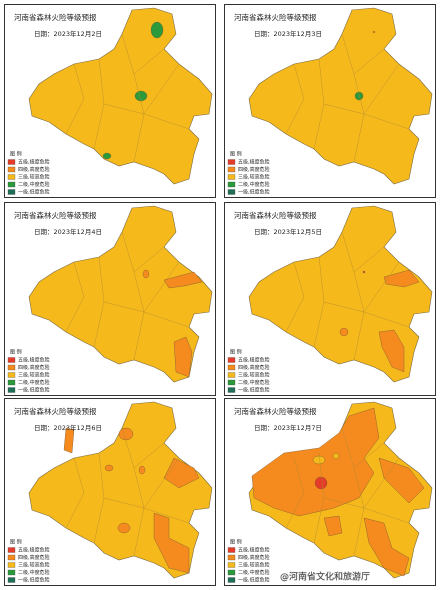  I want to click on panel-date: 日期：2023年12月7日, so click(288, 427).